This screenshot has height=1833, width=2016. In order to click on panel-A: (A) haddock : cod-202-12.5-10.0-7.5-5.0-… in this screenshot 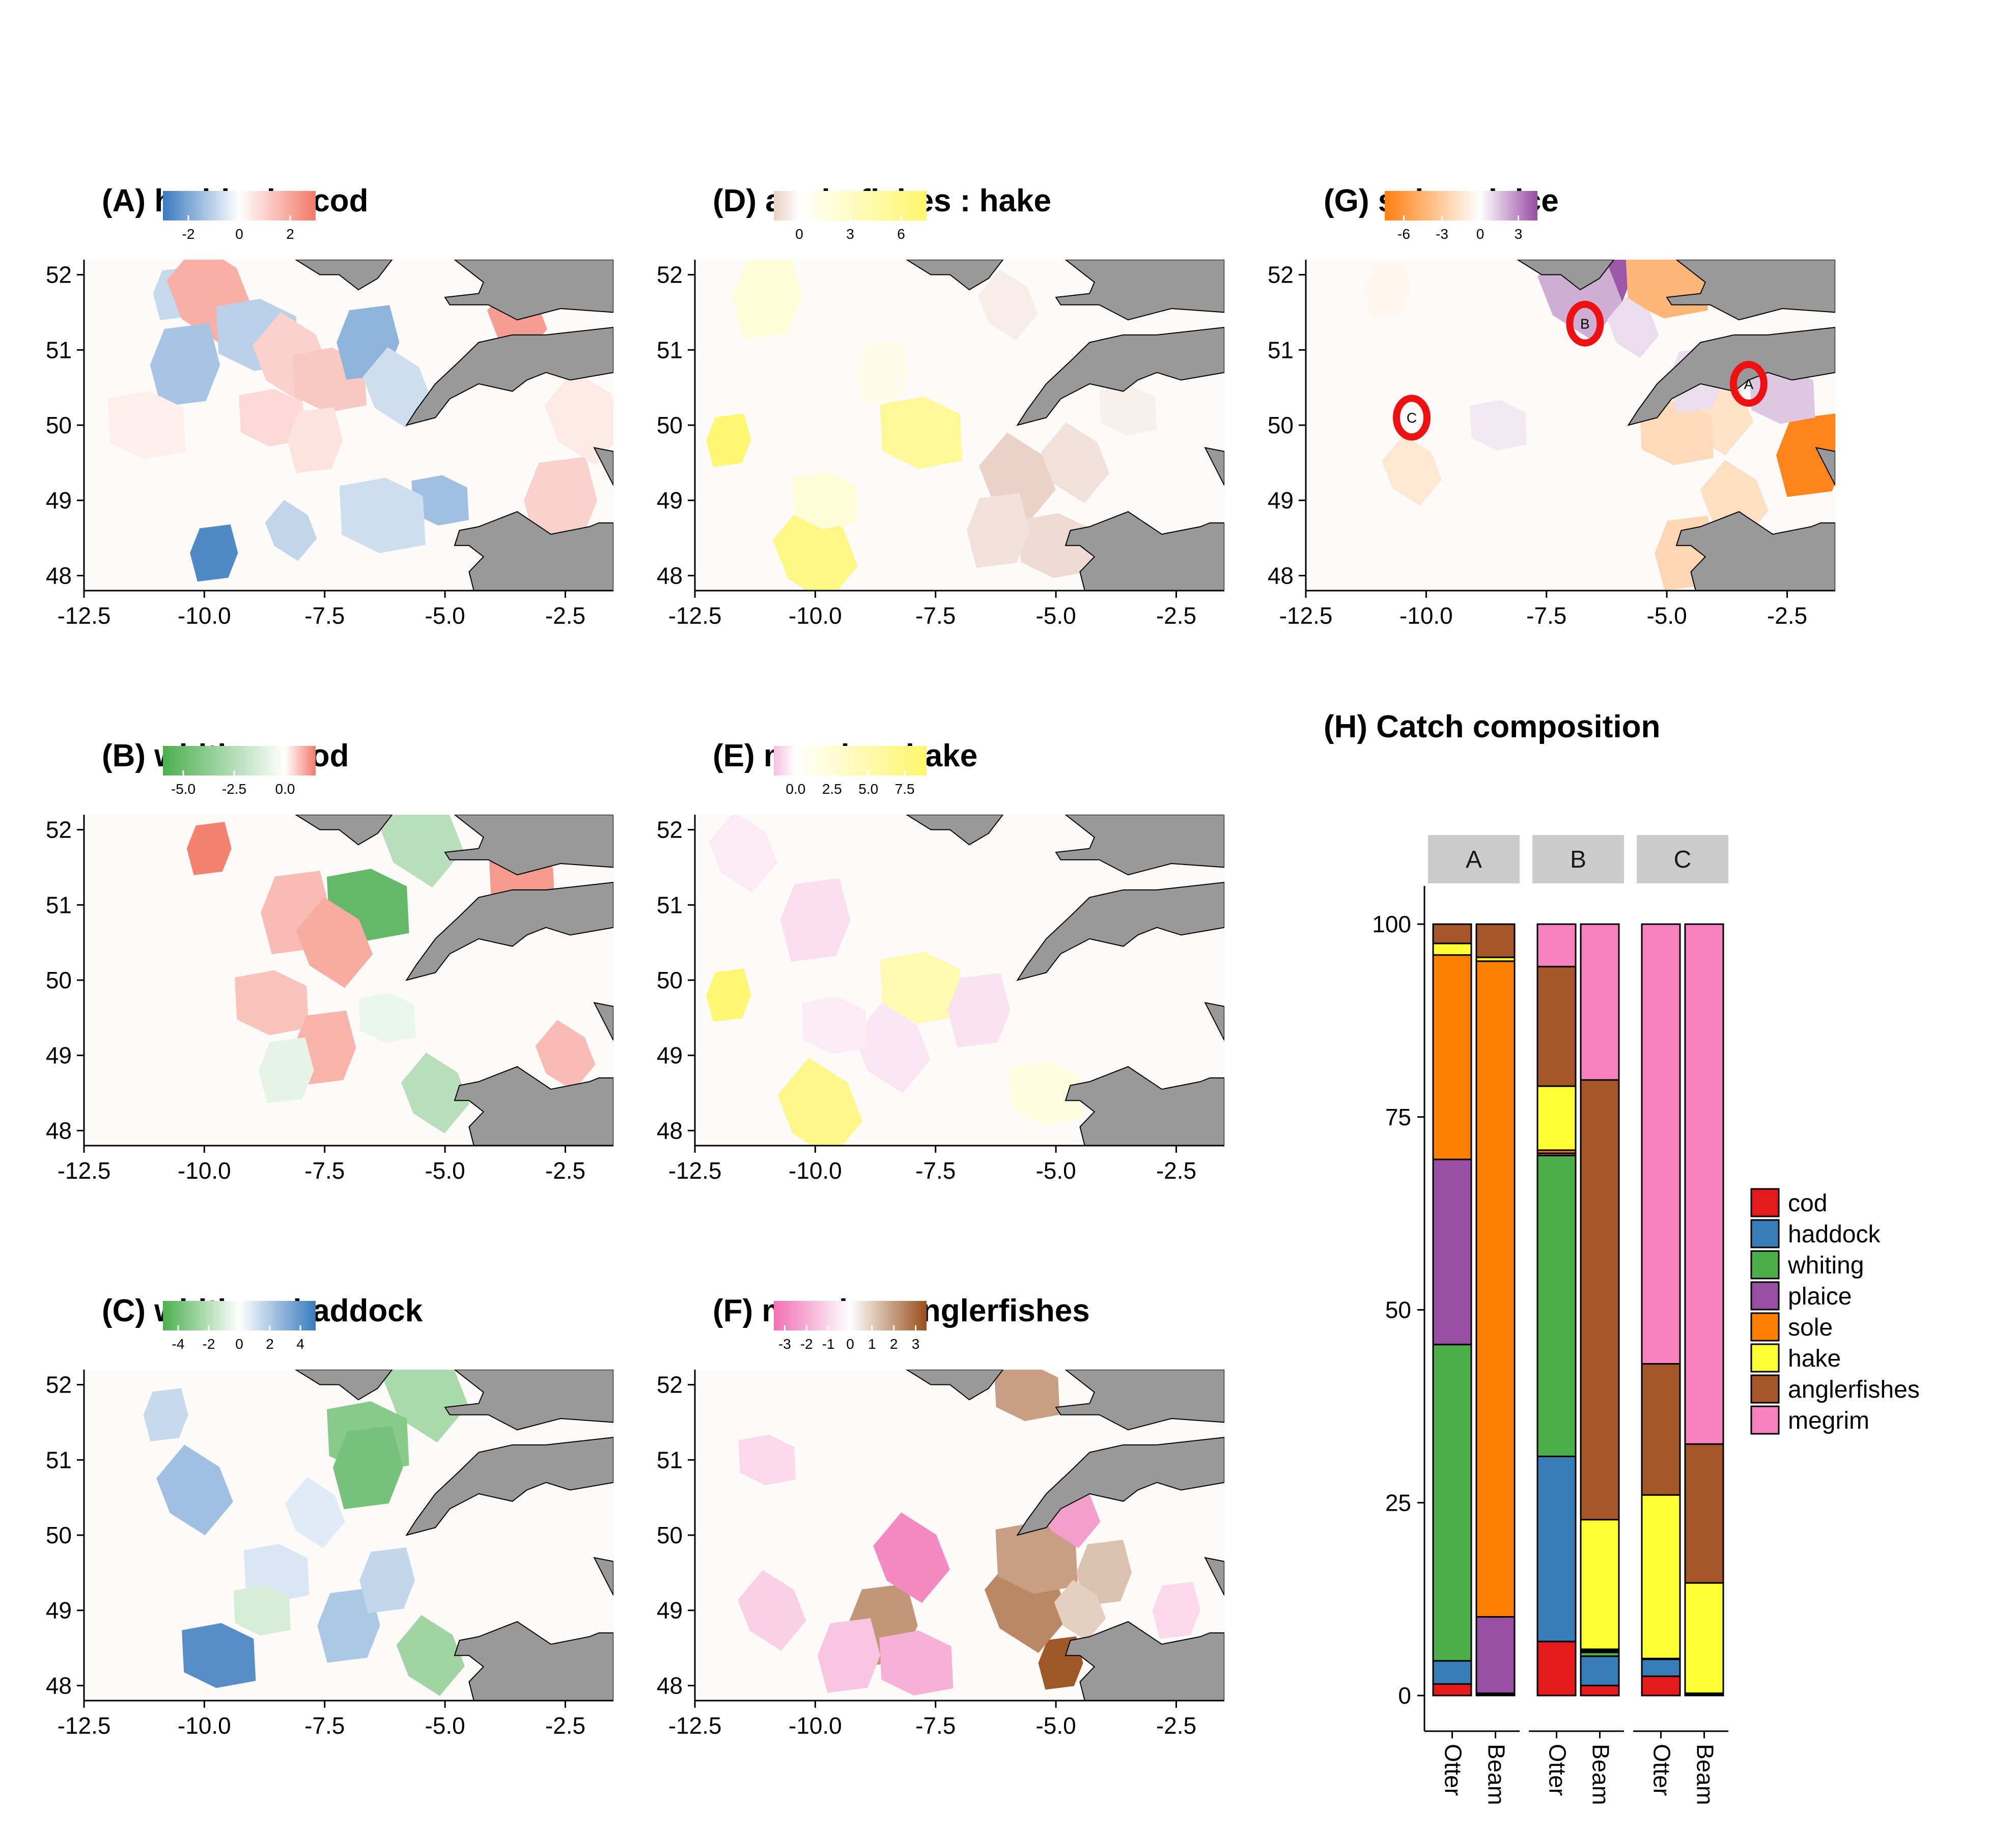, I will do `click(329, 406)`.